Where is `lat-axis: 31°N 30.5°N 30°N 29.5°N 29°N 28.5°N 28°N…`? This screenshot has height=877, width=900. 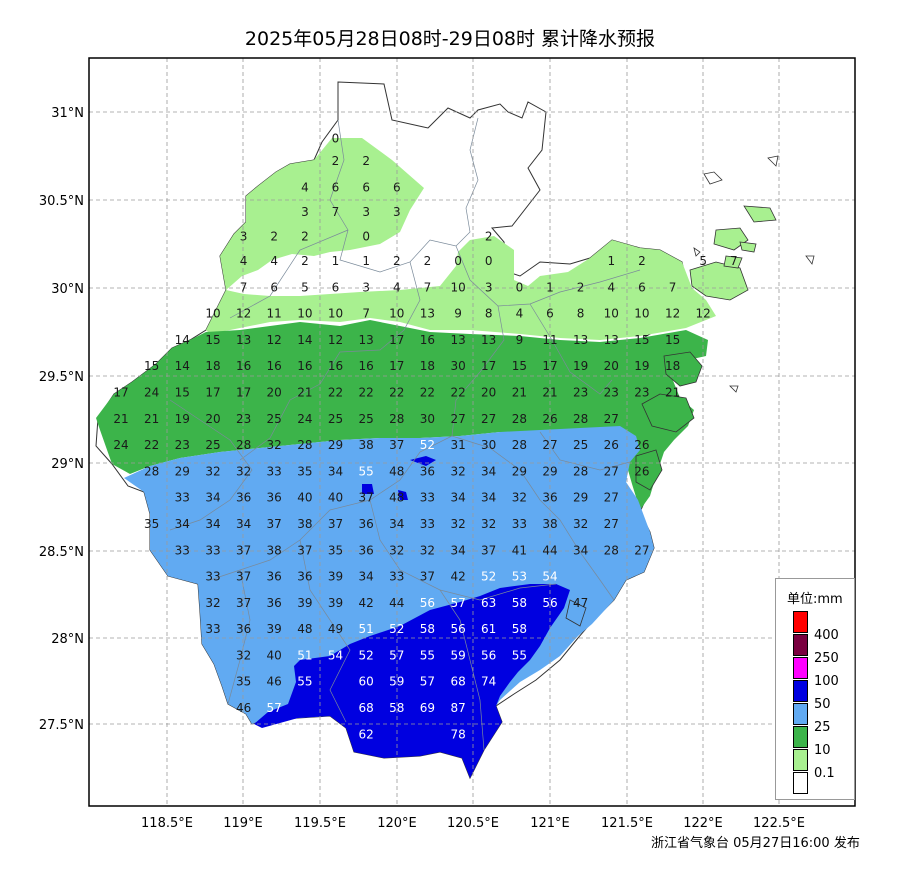
lat-axis: 31°N 30.5°N 30°N 29.5°N 29°N 28.5°N 28°N… is located at coordinates (61, 419).